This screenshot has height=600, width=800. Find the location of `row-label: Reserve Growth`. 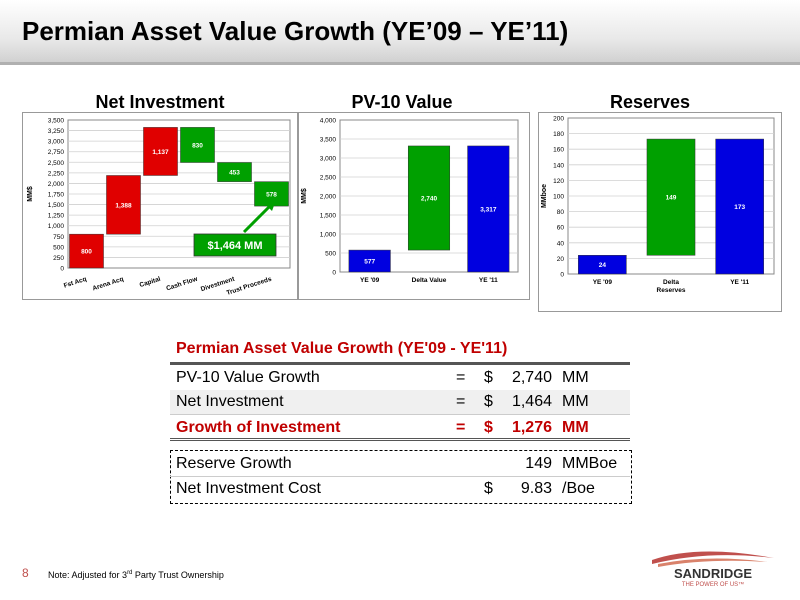

row-label: Reserve Growth is located at coordinates (234, 463).